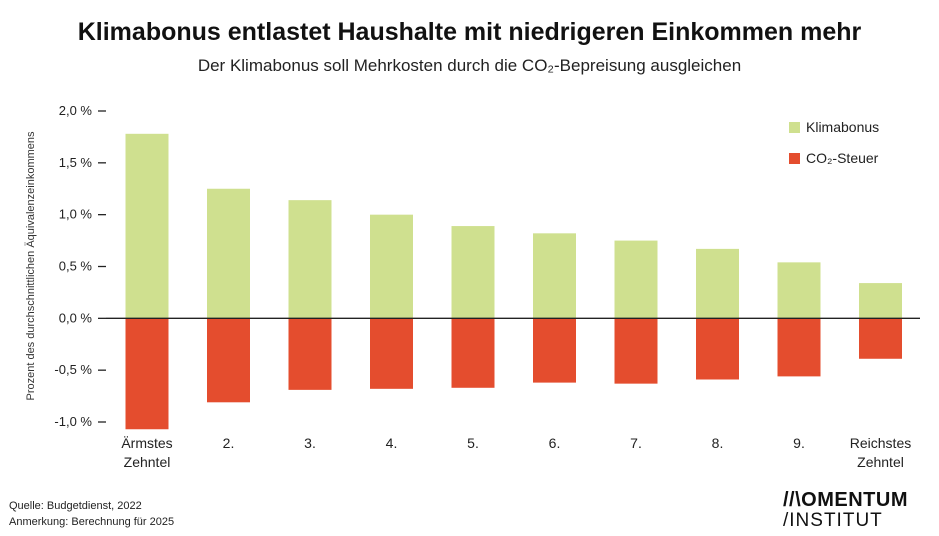  What do you see at coordinates (842, 127) in the screenshot?
I see `legend-label: Klimabonus` at bounding box center [842, 127].